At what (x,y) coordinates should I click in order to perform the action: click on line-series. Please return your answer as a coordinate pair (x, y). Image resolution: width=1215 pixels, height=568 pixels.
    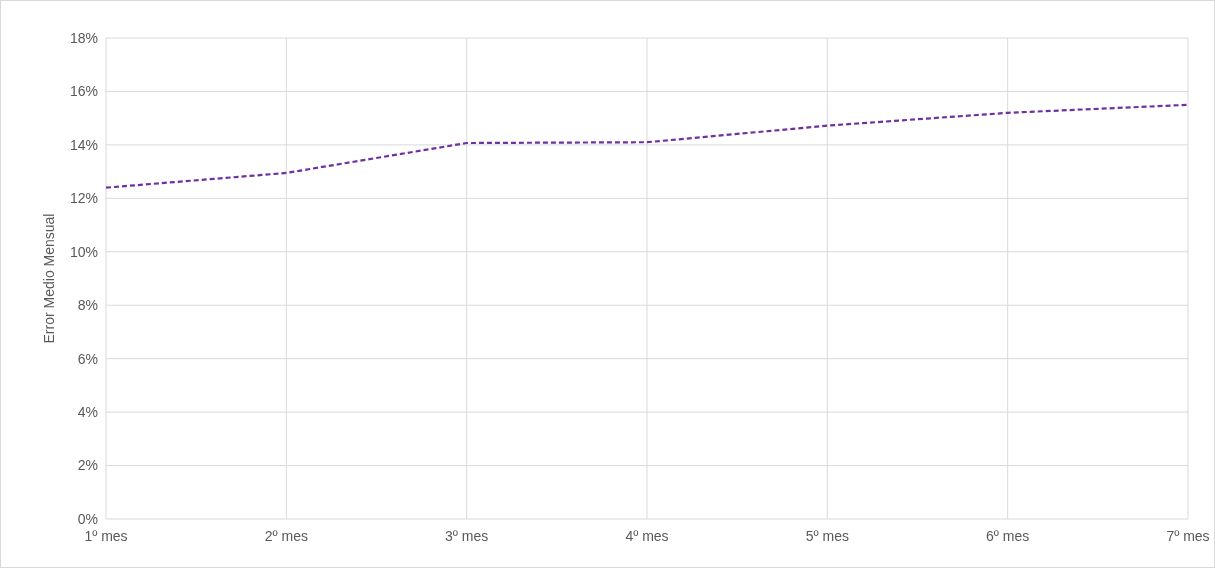
    Looking at the image, I should click on (647, 146).